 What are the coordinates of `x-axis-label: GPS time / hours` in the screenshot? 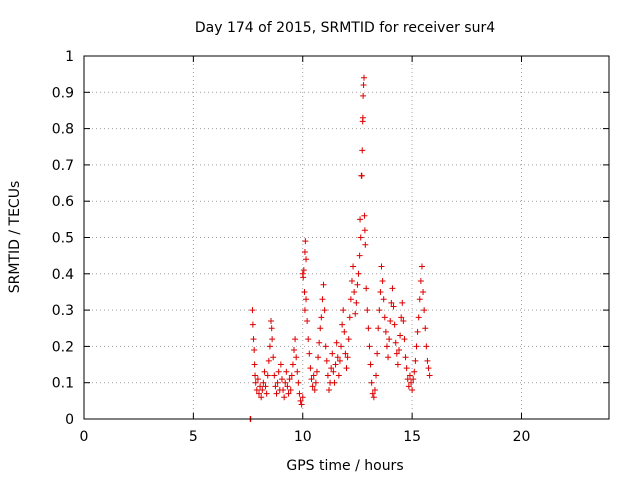 It's located at (344, 466).